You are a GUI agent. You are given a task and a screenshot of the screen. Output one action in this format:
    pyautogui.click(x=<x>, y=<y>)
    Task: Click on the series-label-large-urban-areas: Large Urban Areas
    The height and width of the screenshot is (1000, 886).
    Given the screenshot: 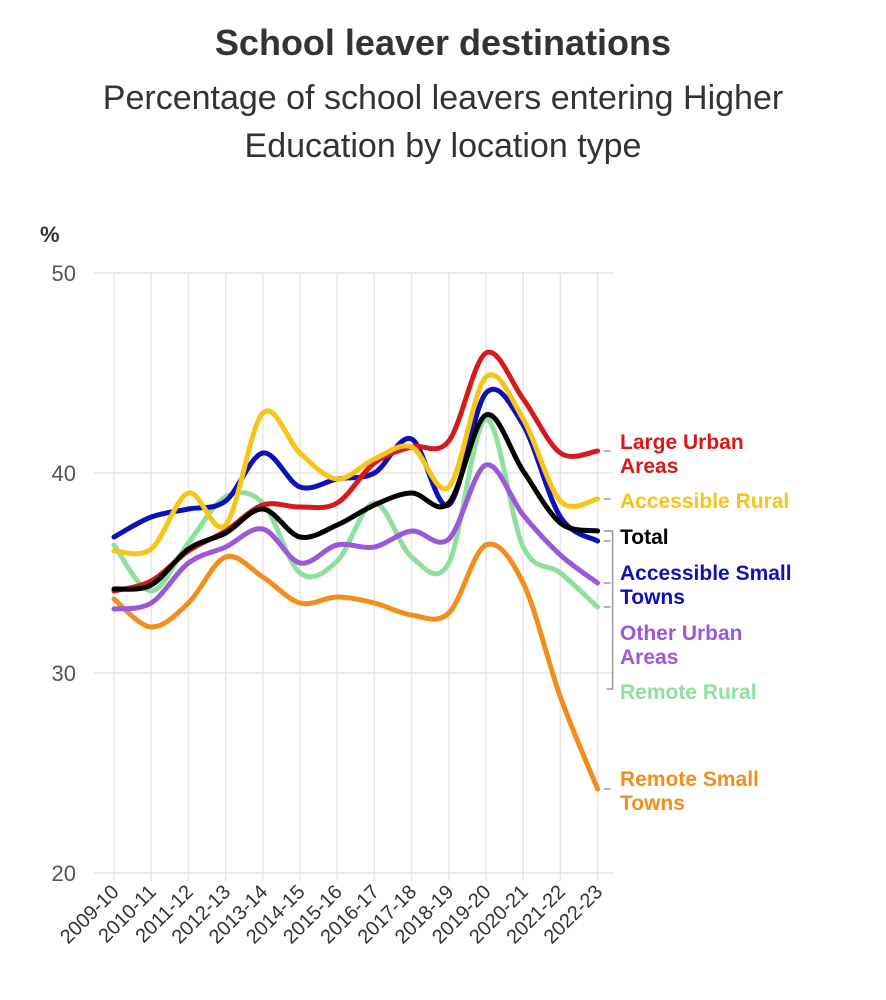 What is the action you would take?
    pyautogui.click(x=682, y=454)
    